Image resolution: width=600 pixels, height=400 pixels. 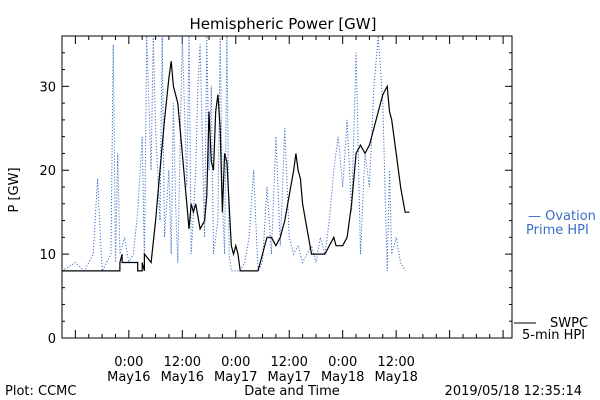 I want to click on x-axis-label: Date and Time, so click(x=292, y=391).